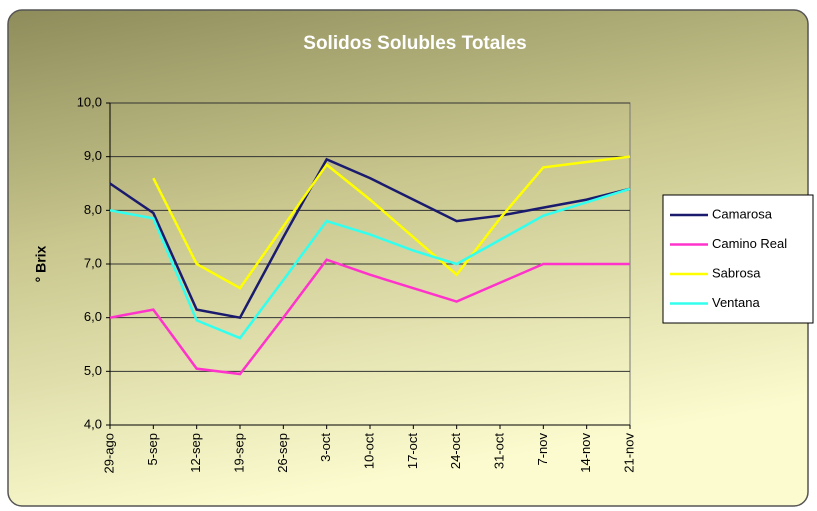 This screenshot has width=817, height=511. Describe the element at coordinates (195, 453) in the screenshot. I see `x-tick-label: 12-sep` at that location.